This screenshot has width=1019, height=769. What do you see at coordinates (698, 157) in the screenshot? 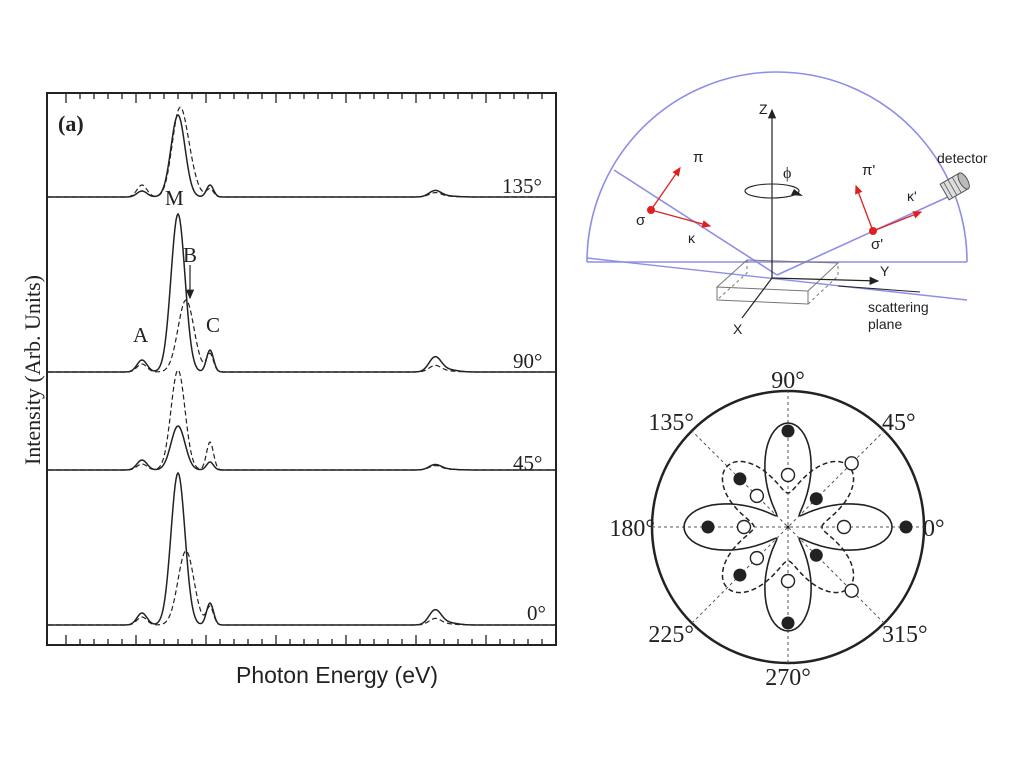
I see `pi-label: π` at bounding box center [698, 157].